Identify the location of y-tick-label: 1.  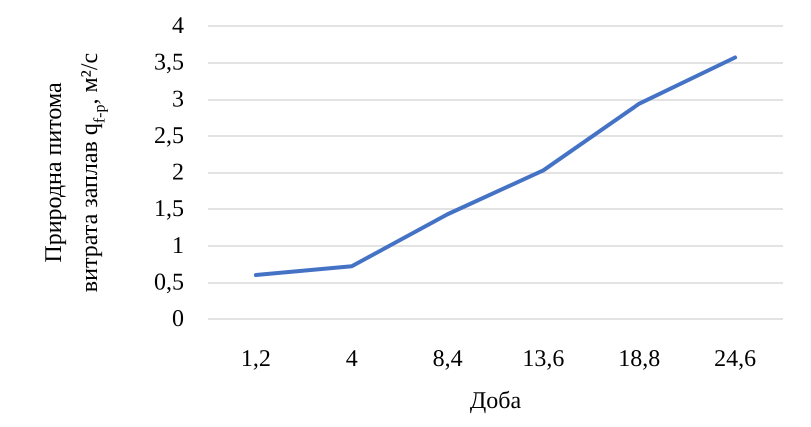
(178, 245).